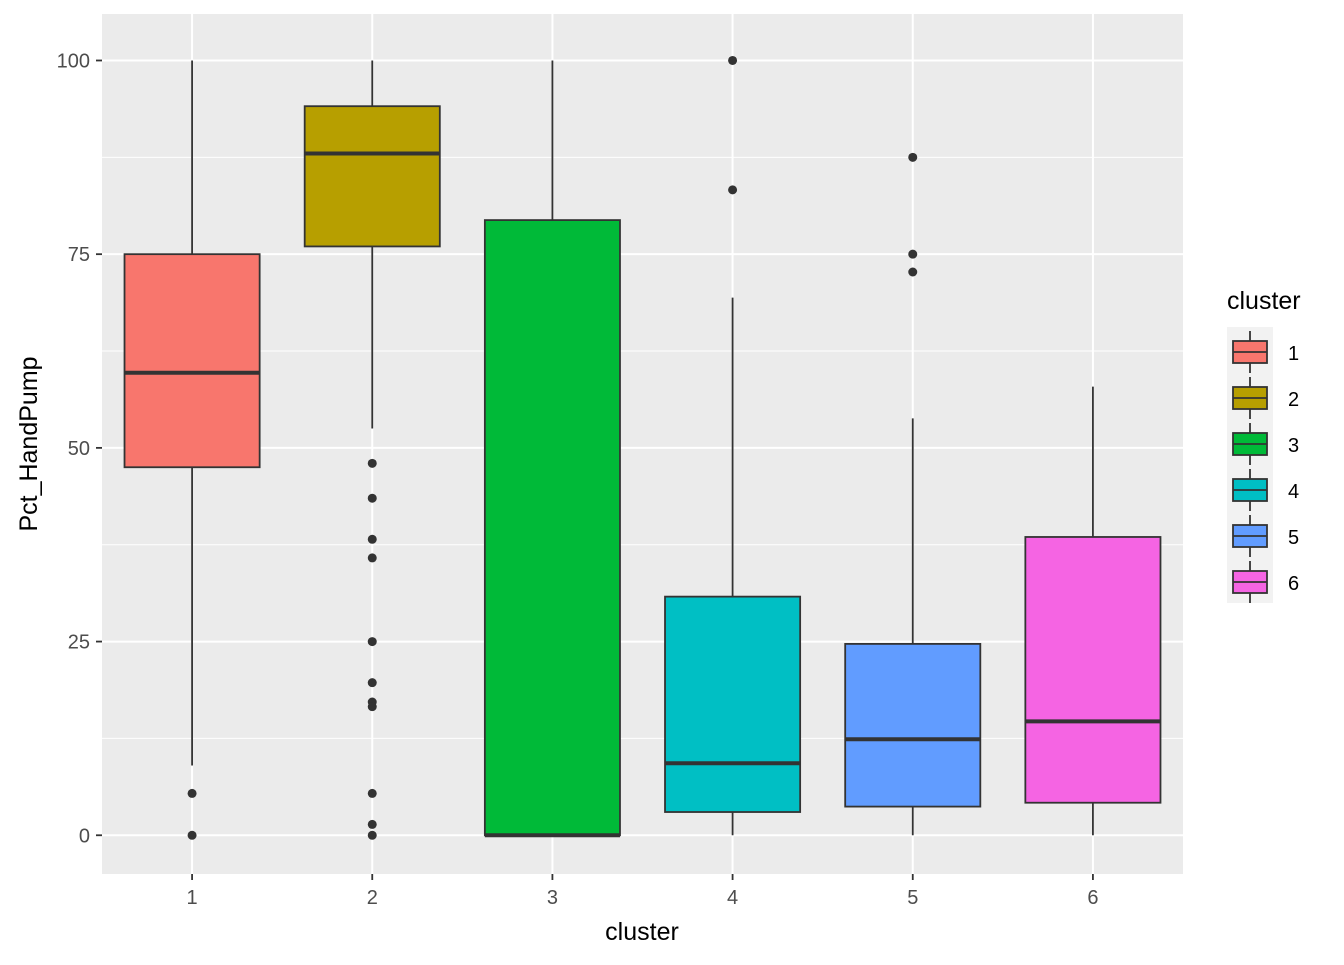 The width and height of the screenshot is (1344, 965). I want to click on x-axis-title: cluster, so click(642, 932).